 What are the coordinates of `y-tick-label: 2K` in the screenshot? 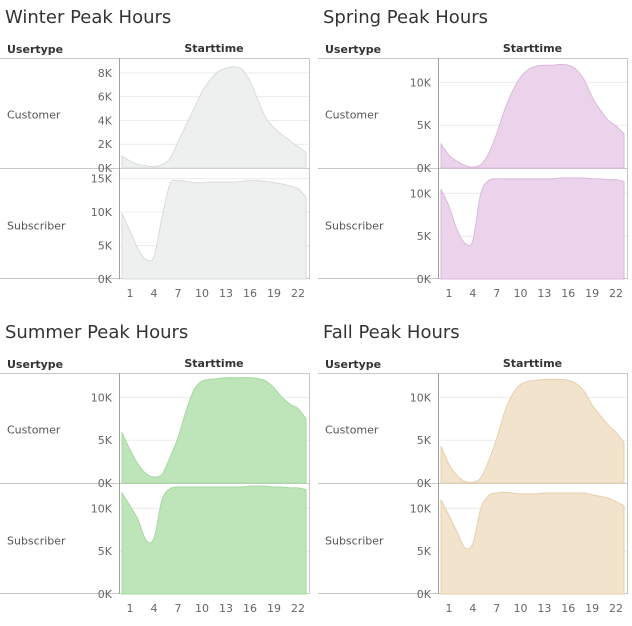 It's located at (105, 144).